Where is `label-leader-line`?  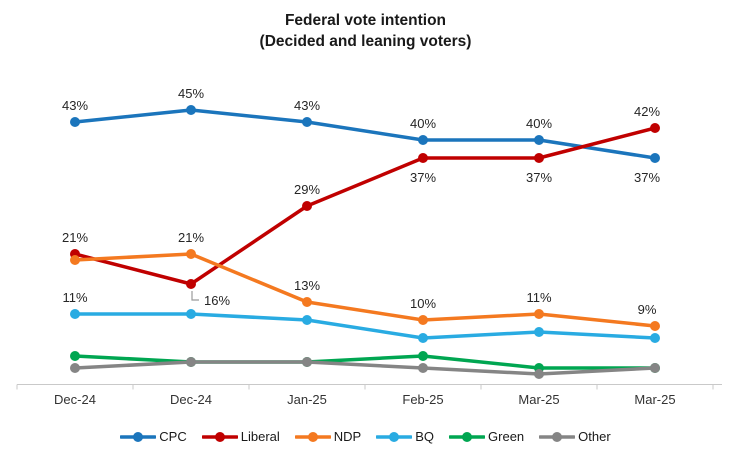
label-leader-line is located at coordinates (195, 296).